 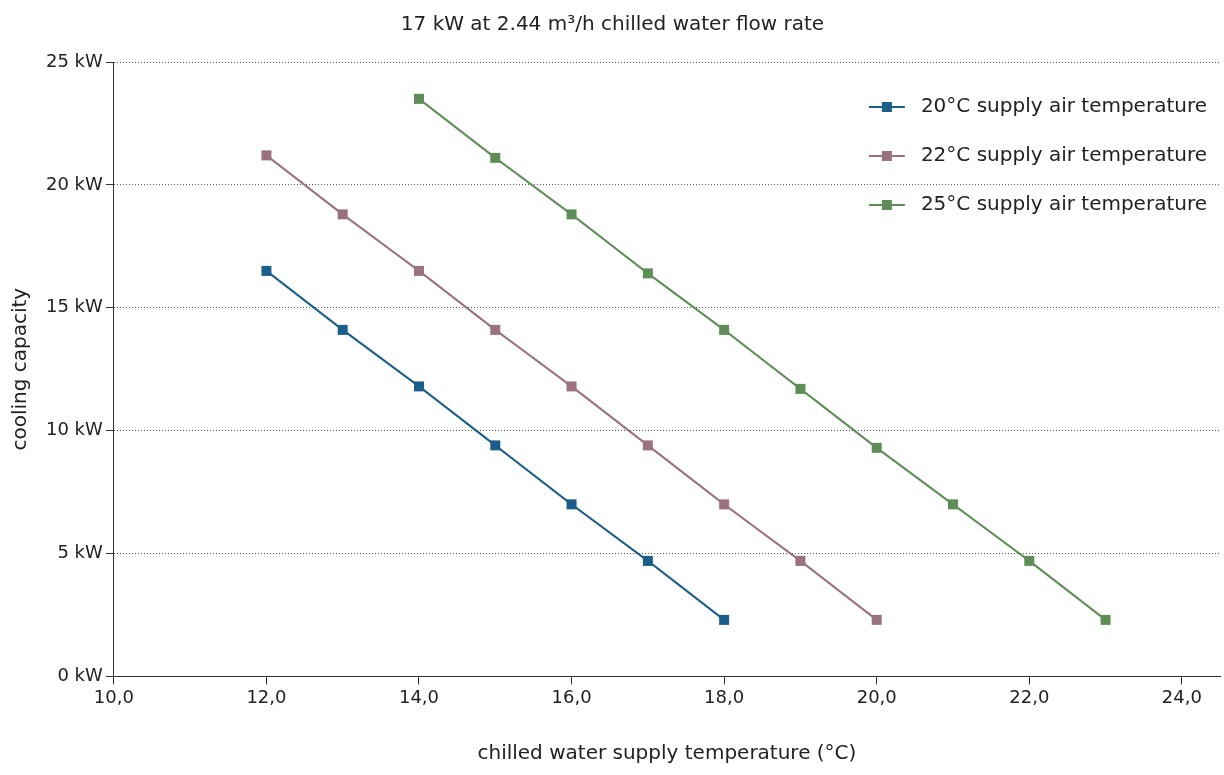 What do you see at coordinates (19, 369) in the screenshot?
I see `y-axis-title: cooling capacity` at bounding box center [19, 369].